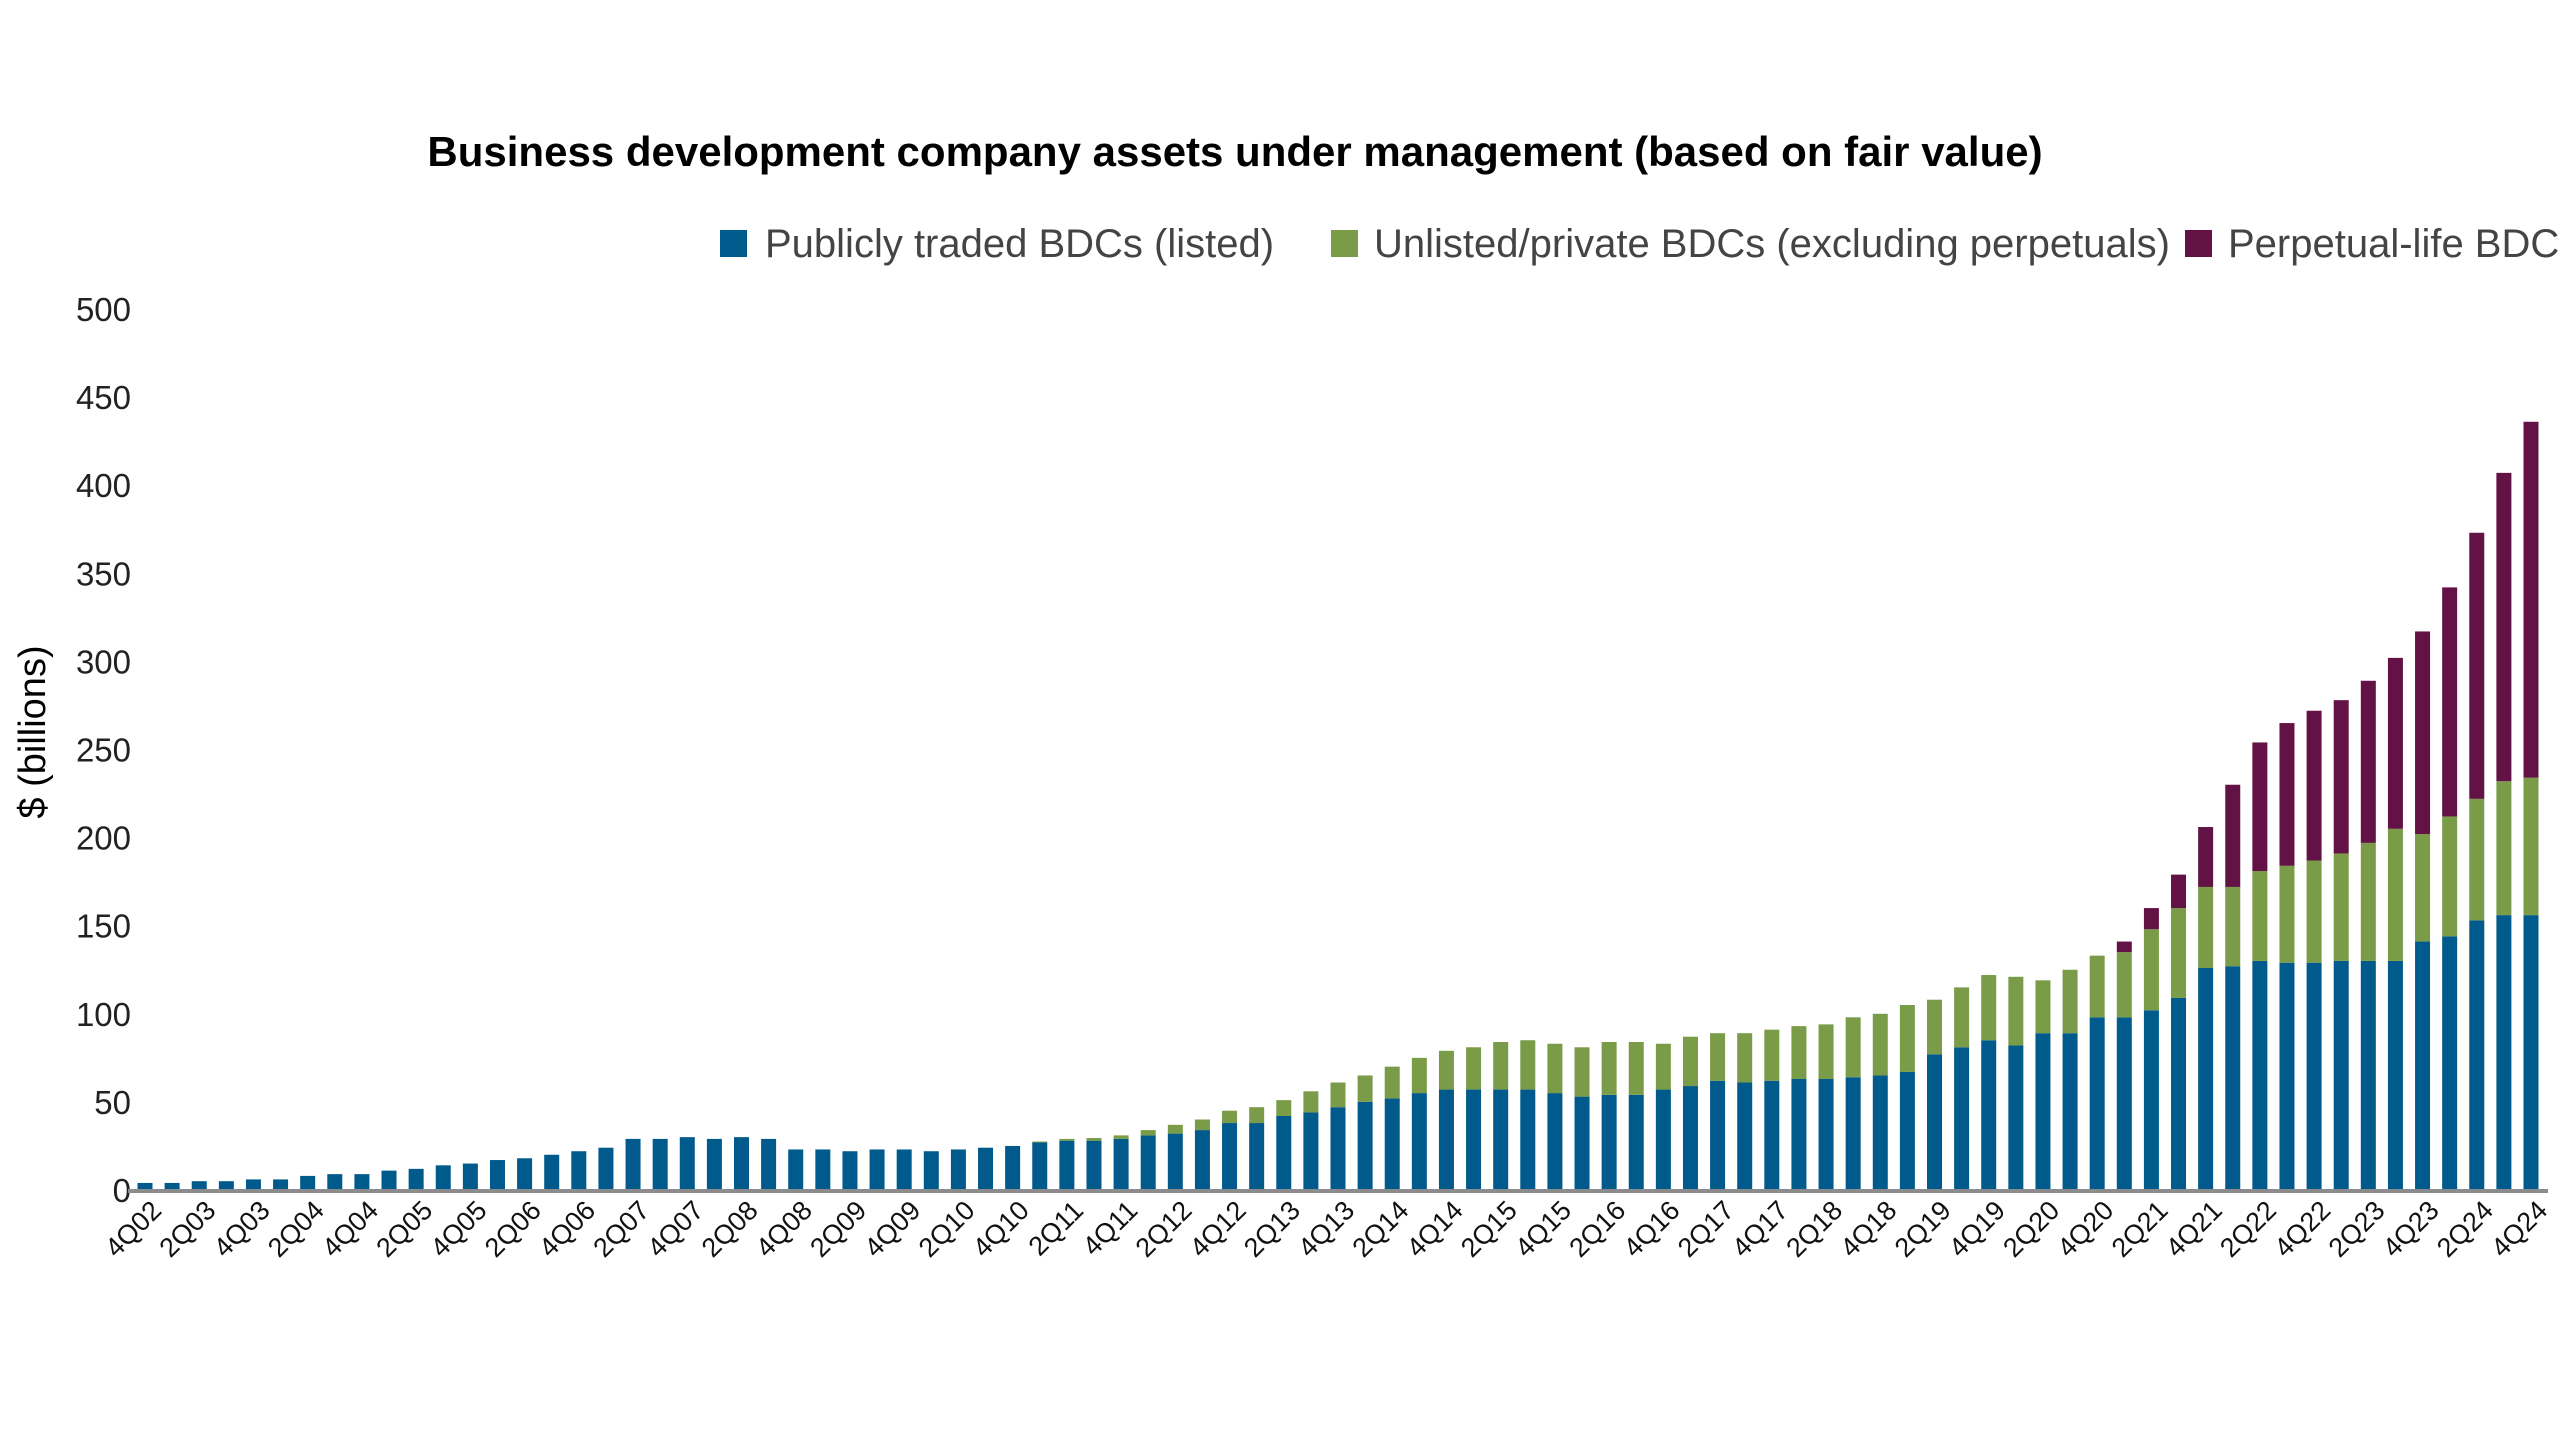  Describe the element at coordinates (633, 1164) in the screenshot. I see `bar-public-2Q07` at that location.